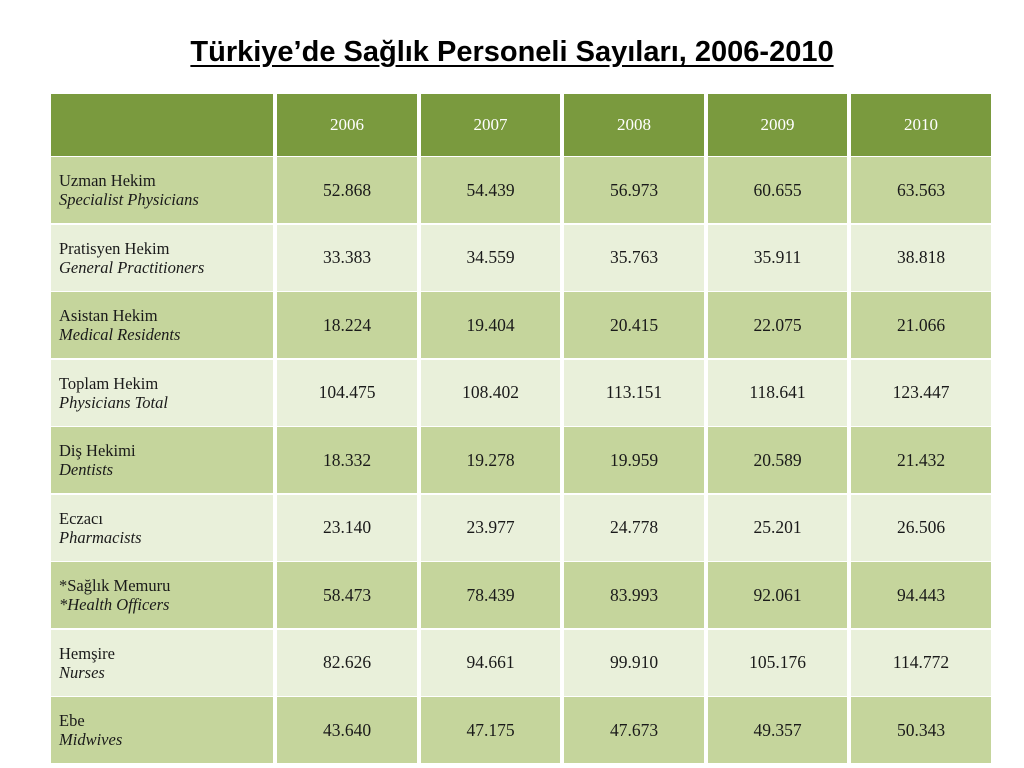 The image size is (1024, 768). What do you see at coordinates (162, 460) in the screenshot?
I see `row-label: Diş Hekimi Dentists` at bounding box center [162, 460].